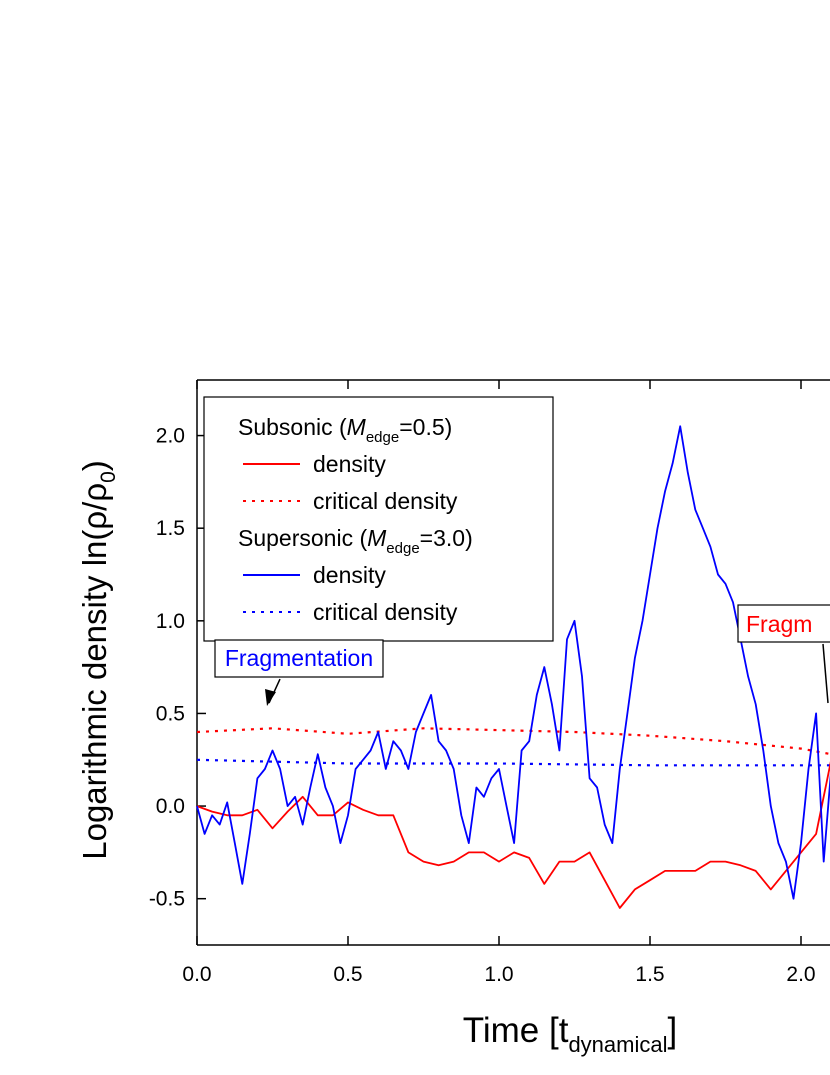 The width and height of the screenshot is (830, 1075). I want to click on annotation-text: Fragm, so click(779, 624).